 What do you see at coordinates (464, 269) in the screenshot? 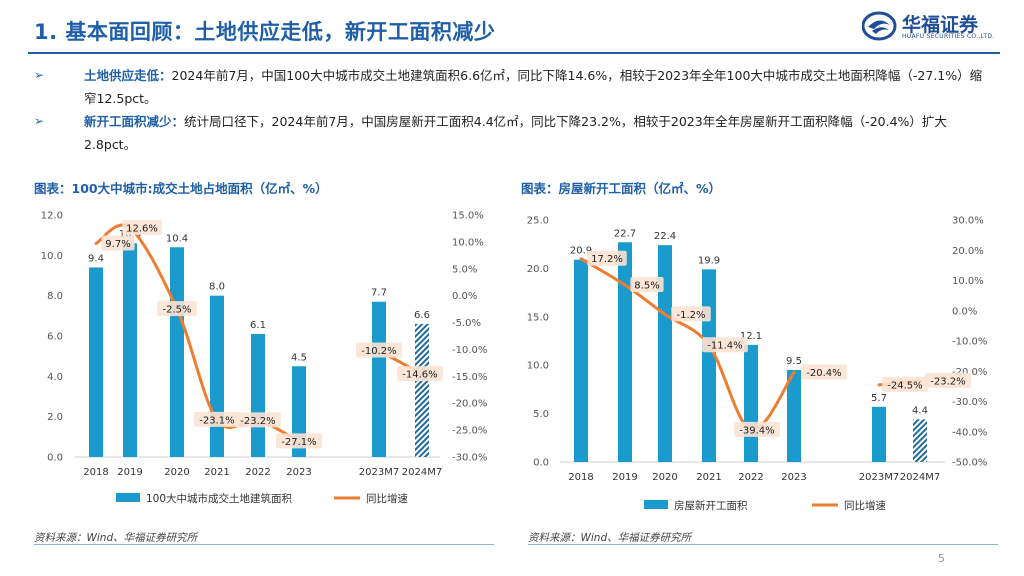
I see `y-right-tick-label: 5.0%` at bounding box center [464, 269].